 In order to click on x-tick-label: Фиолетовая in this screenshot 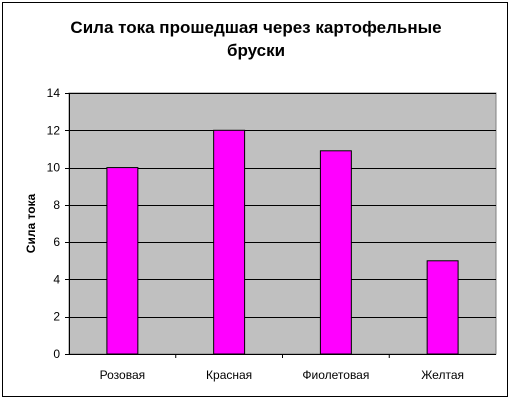, I will do `click(335, 375)`.